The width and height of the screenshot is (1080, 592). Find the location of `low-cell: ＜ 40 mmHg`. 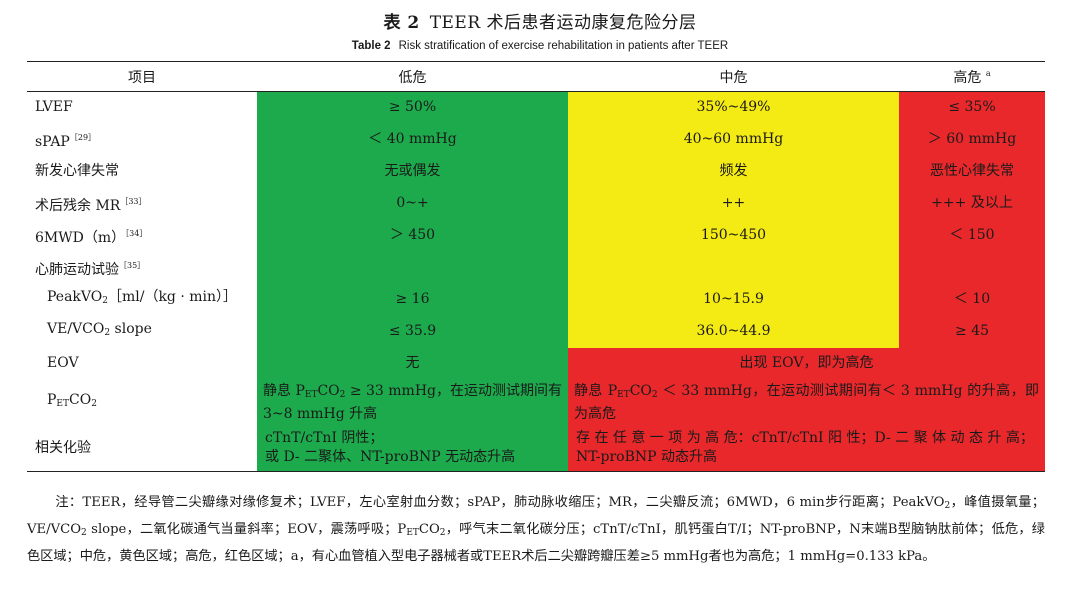

low-cell: ＜ 40 mmHg is located at coordinates (412, 139).